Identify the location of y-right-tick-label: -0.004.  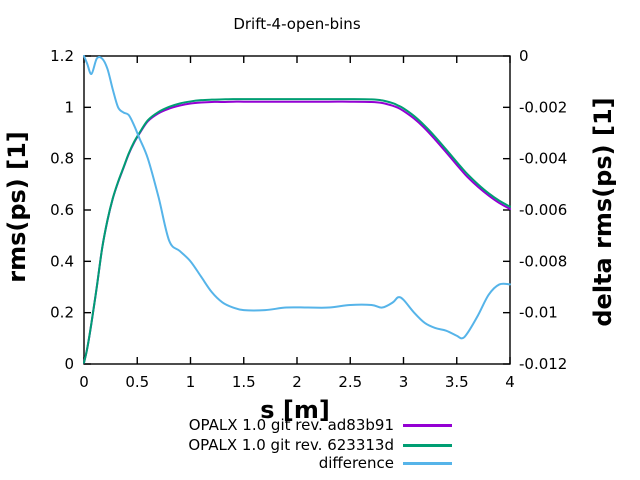
(543, 159).